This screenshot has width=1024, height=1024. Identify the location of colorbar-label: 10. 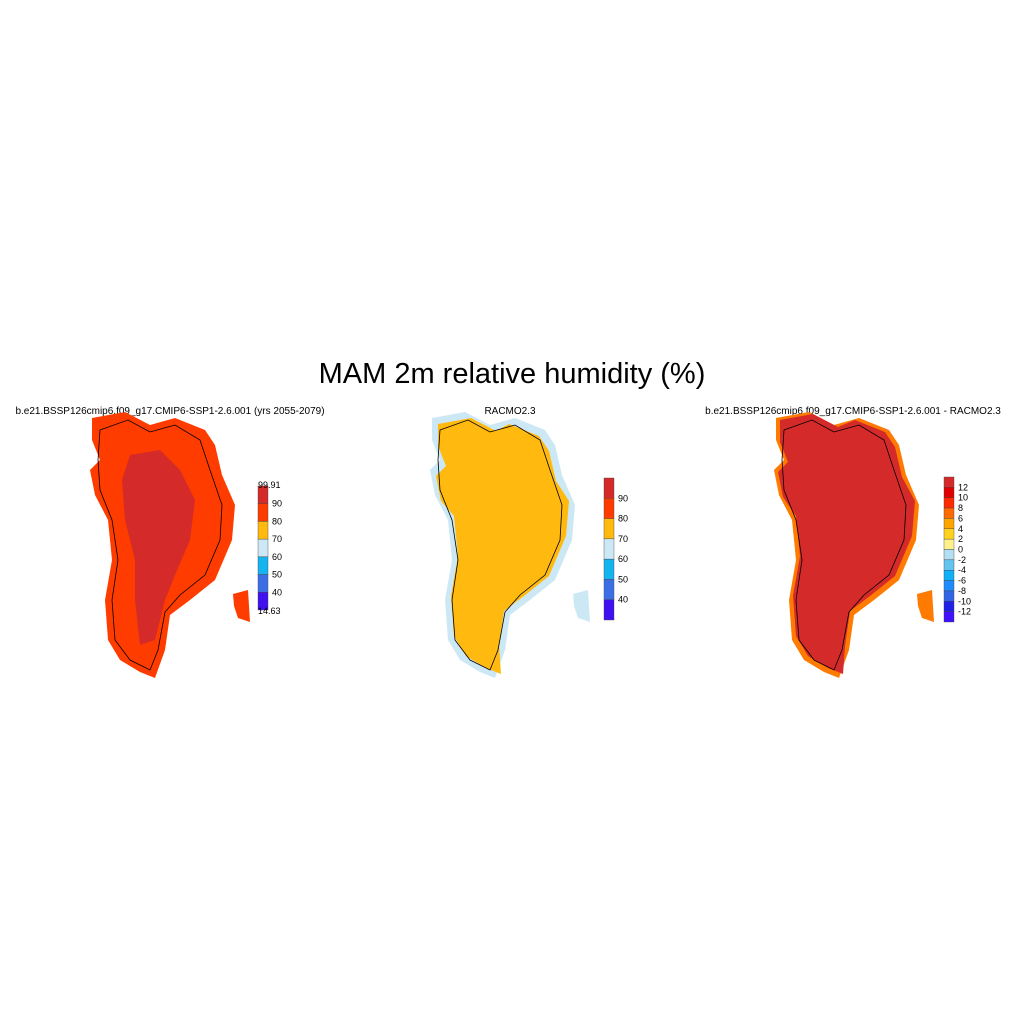
(963, 498).